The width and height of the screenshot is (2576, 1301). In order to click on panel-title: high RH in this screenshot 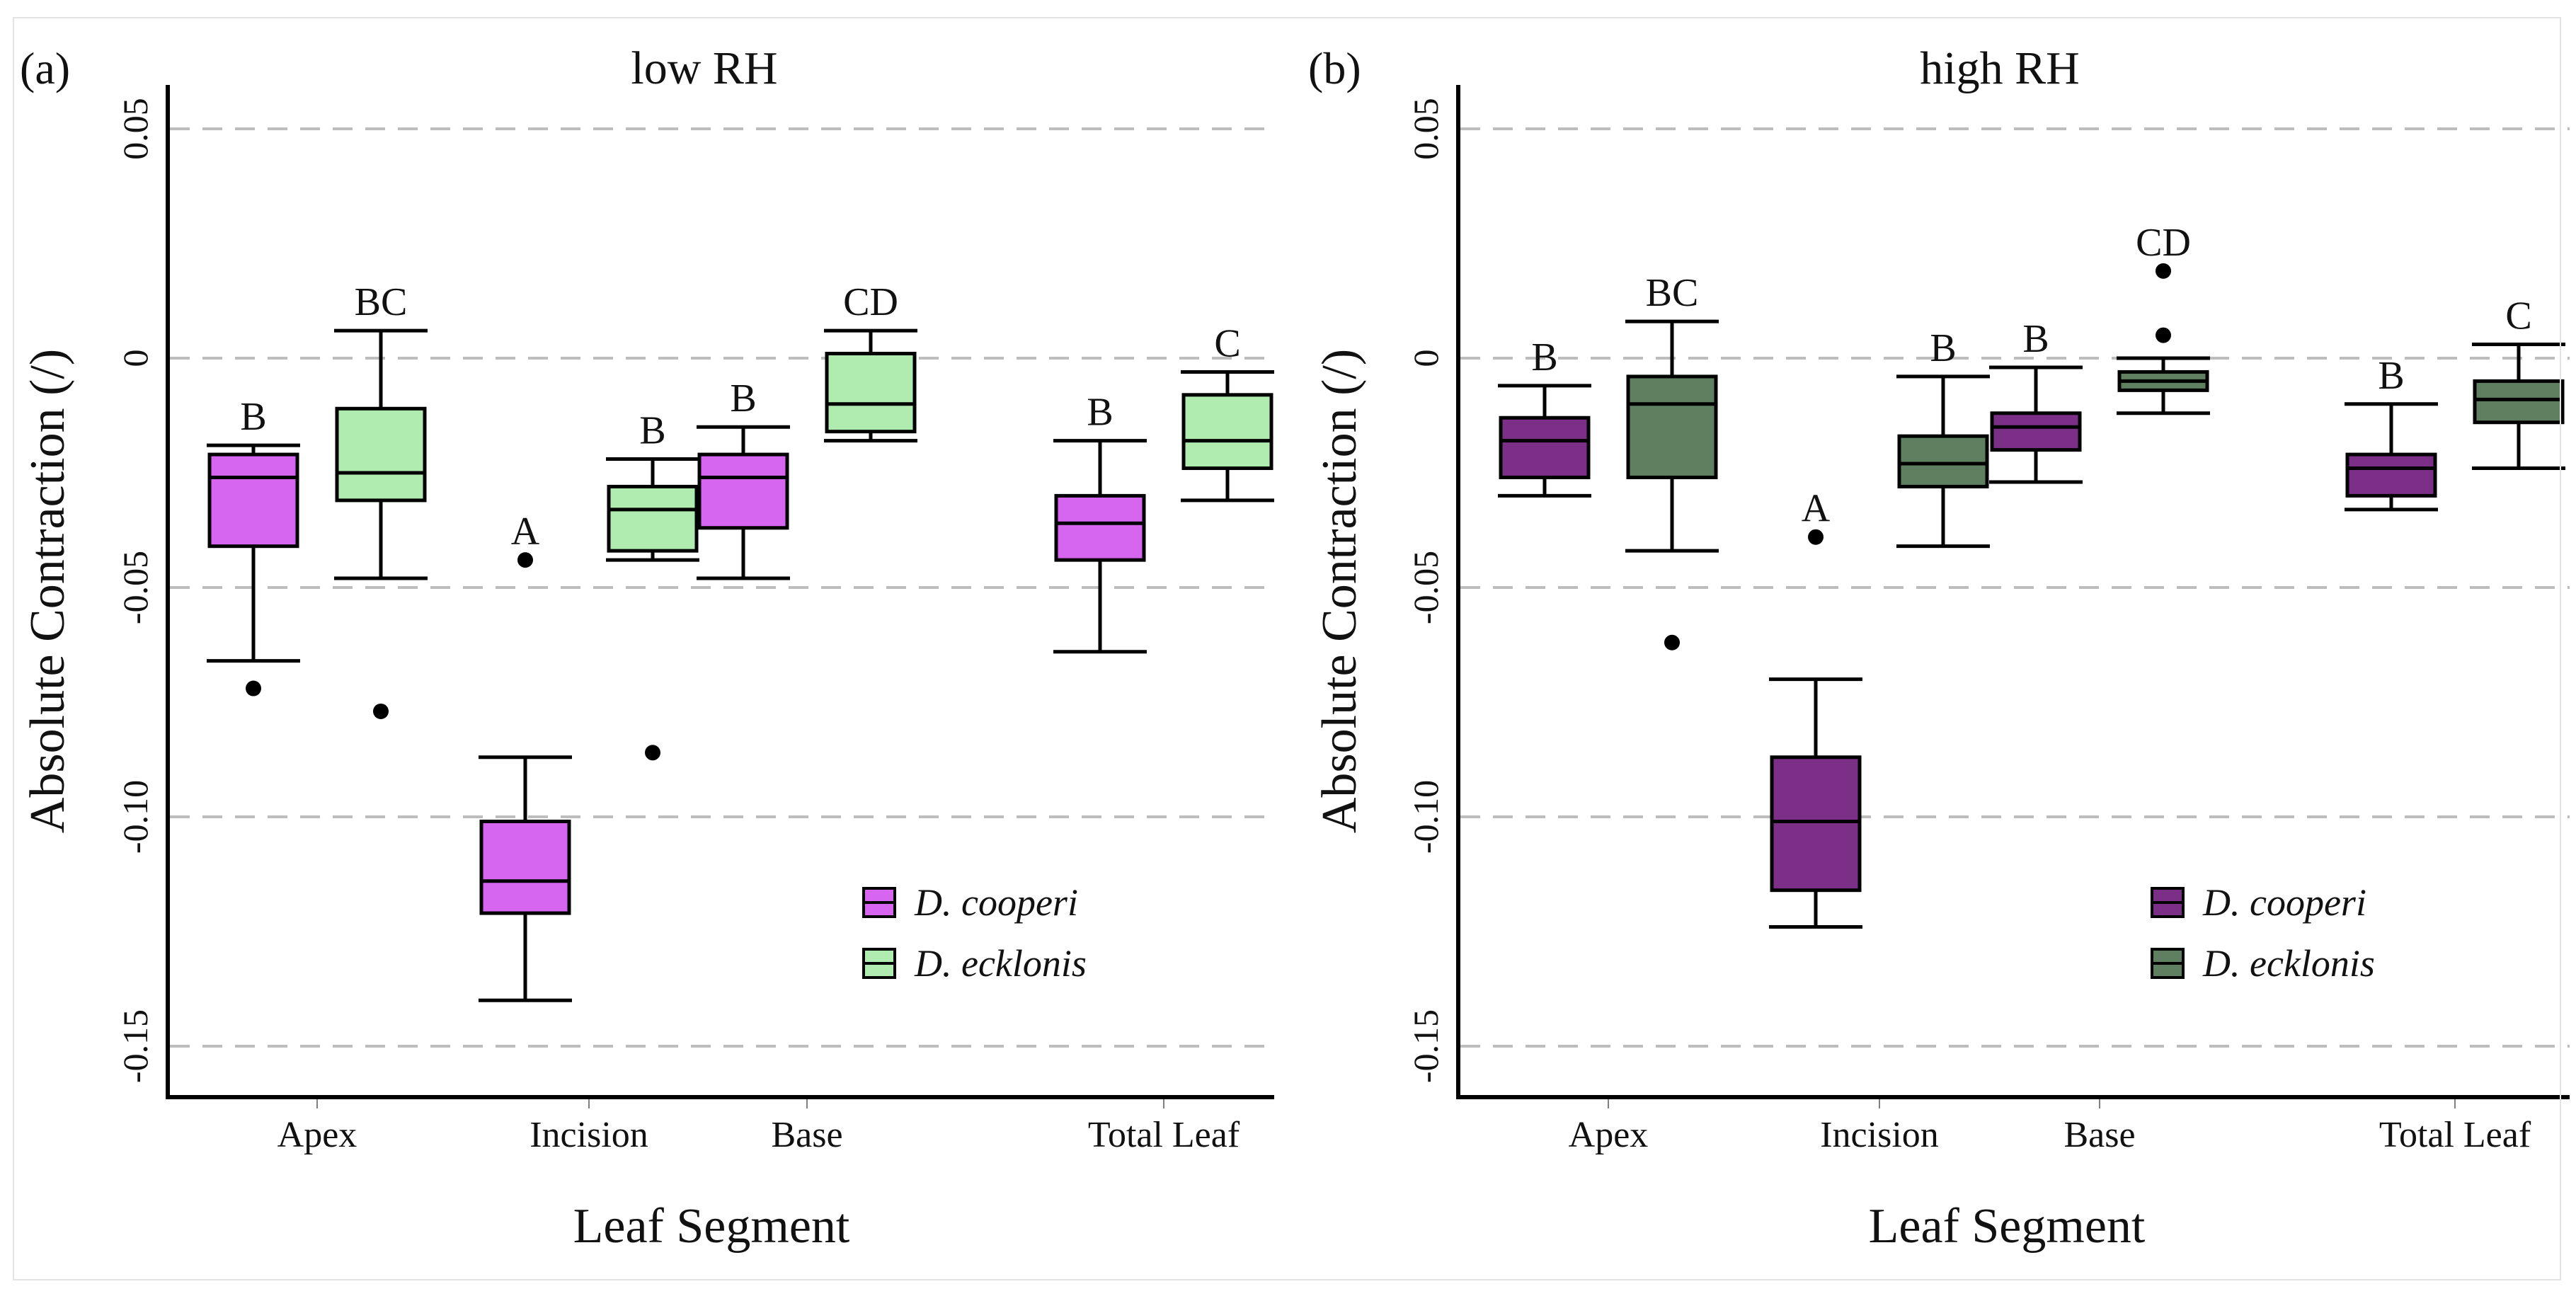, I will do `click(2000, 68)`.